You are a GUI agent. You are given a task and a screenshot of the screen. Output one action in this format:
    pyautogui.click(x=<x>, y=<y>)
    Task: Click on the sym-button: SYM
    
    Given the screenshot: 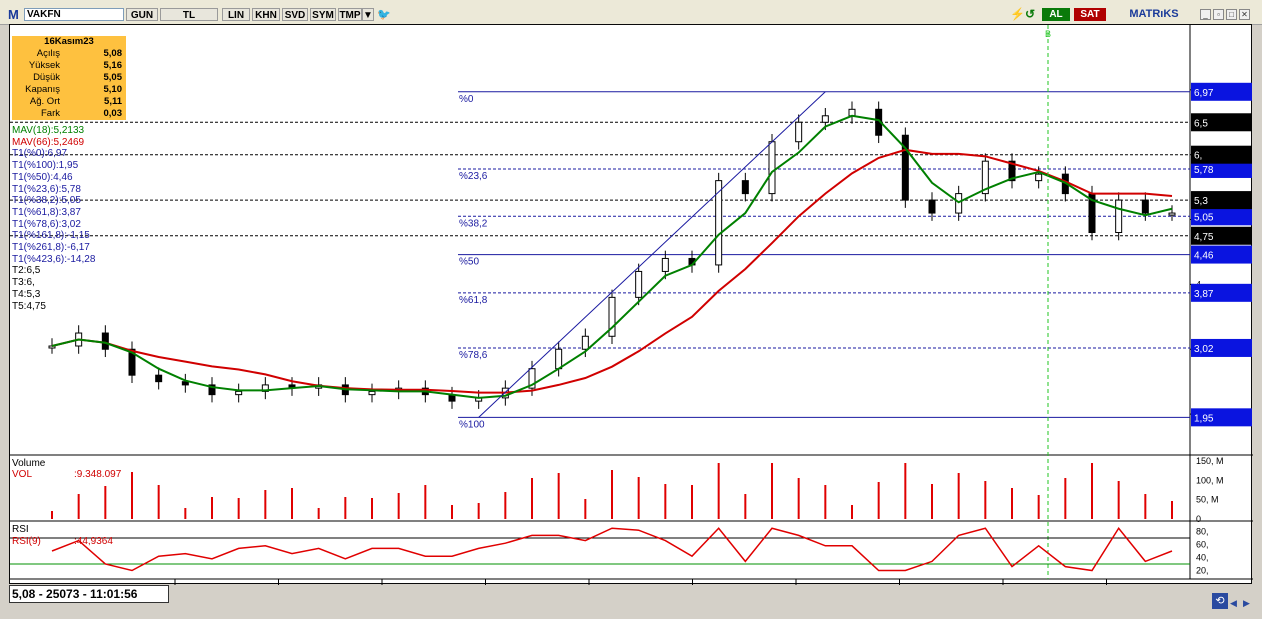 What is the action you would take?
    pyautogui.click(x=323, y=14)
    